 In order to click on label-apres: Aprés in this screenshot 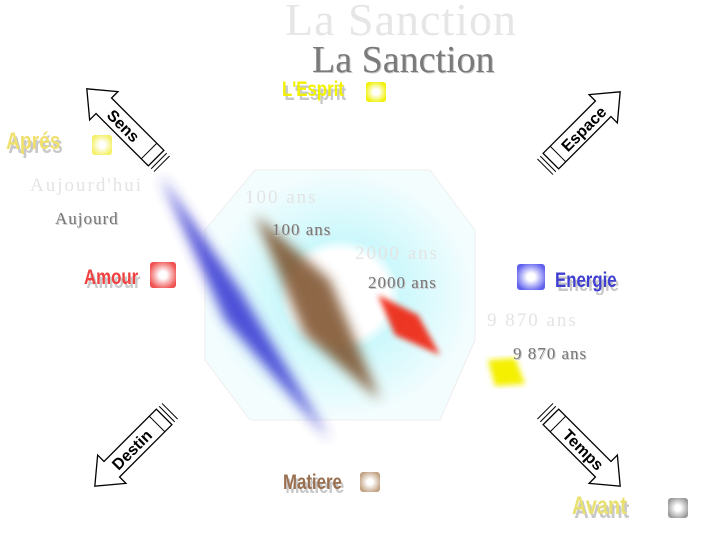, I will do `click(33, 141)`.